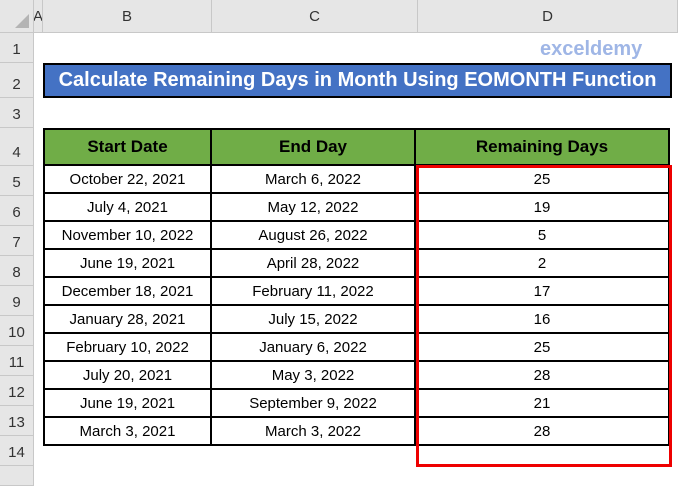 Image resolution: width=678 pixels, height=486 pixels. What do you see at coordinates (17, 421) in the screenshot?
I see `row-header-13: 13` at bounding box center [17, 421].